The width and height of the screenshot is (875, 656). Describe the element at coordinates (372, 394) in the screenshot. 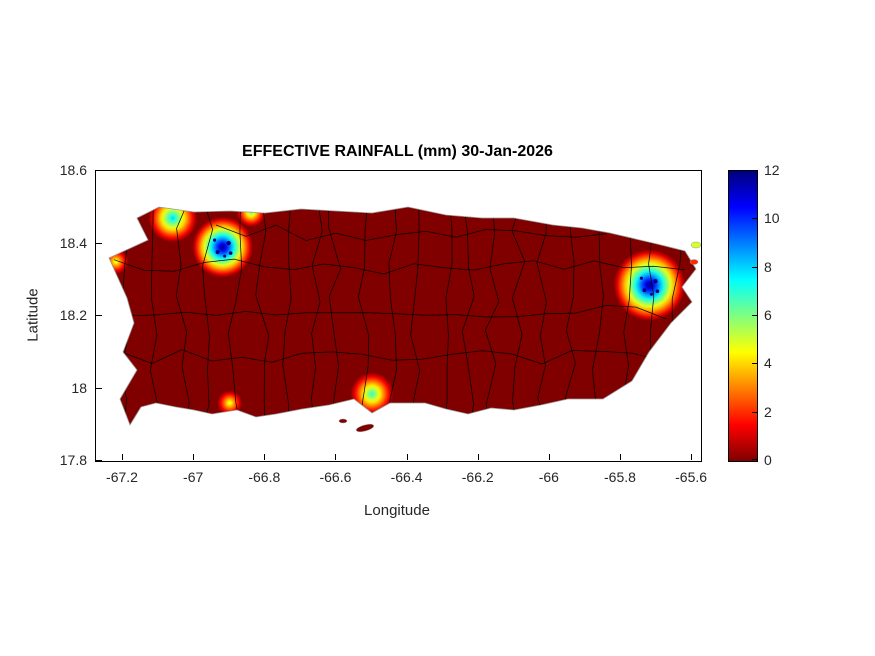

I see `rain-cell-south-central-coast` at that location.